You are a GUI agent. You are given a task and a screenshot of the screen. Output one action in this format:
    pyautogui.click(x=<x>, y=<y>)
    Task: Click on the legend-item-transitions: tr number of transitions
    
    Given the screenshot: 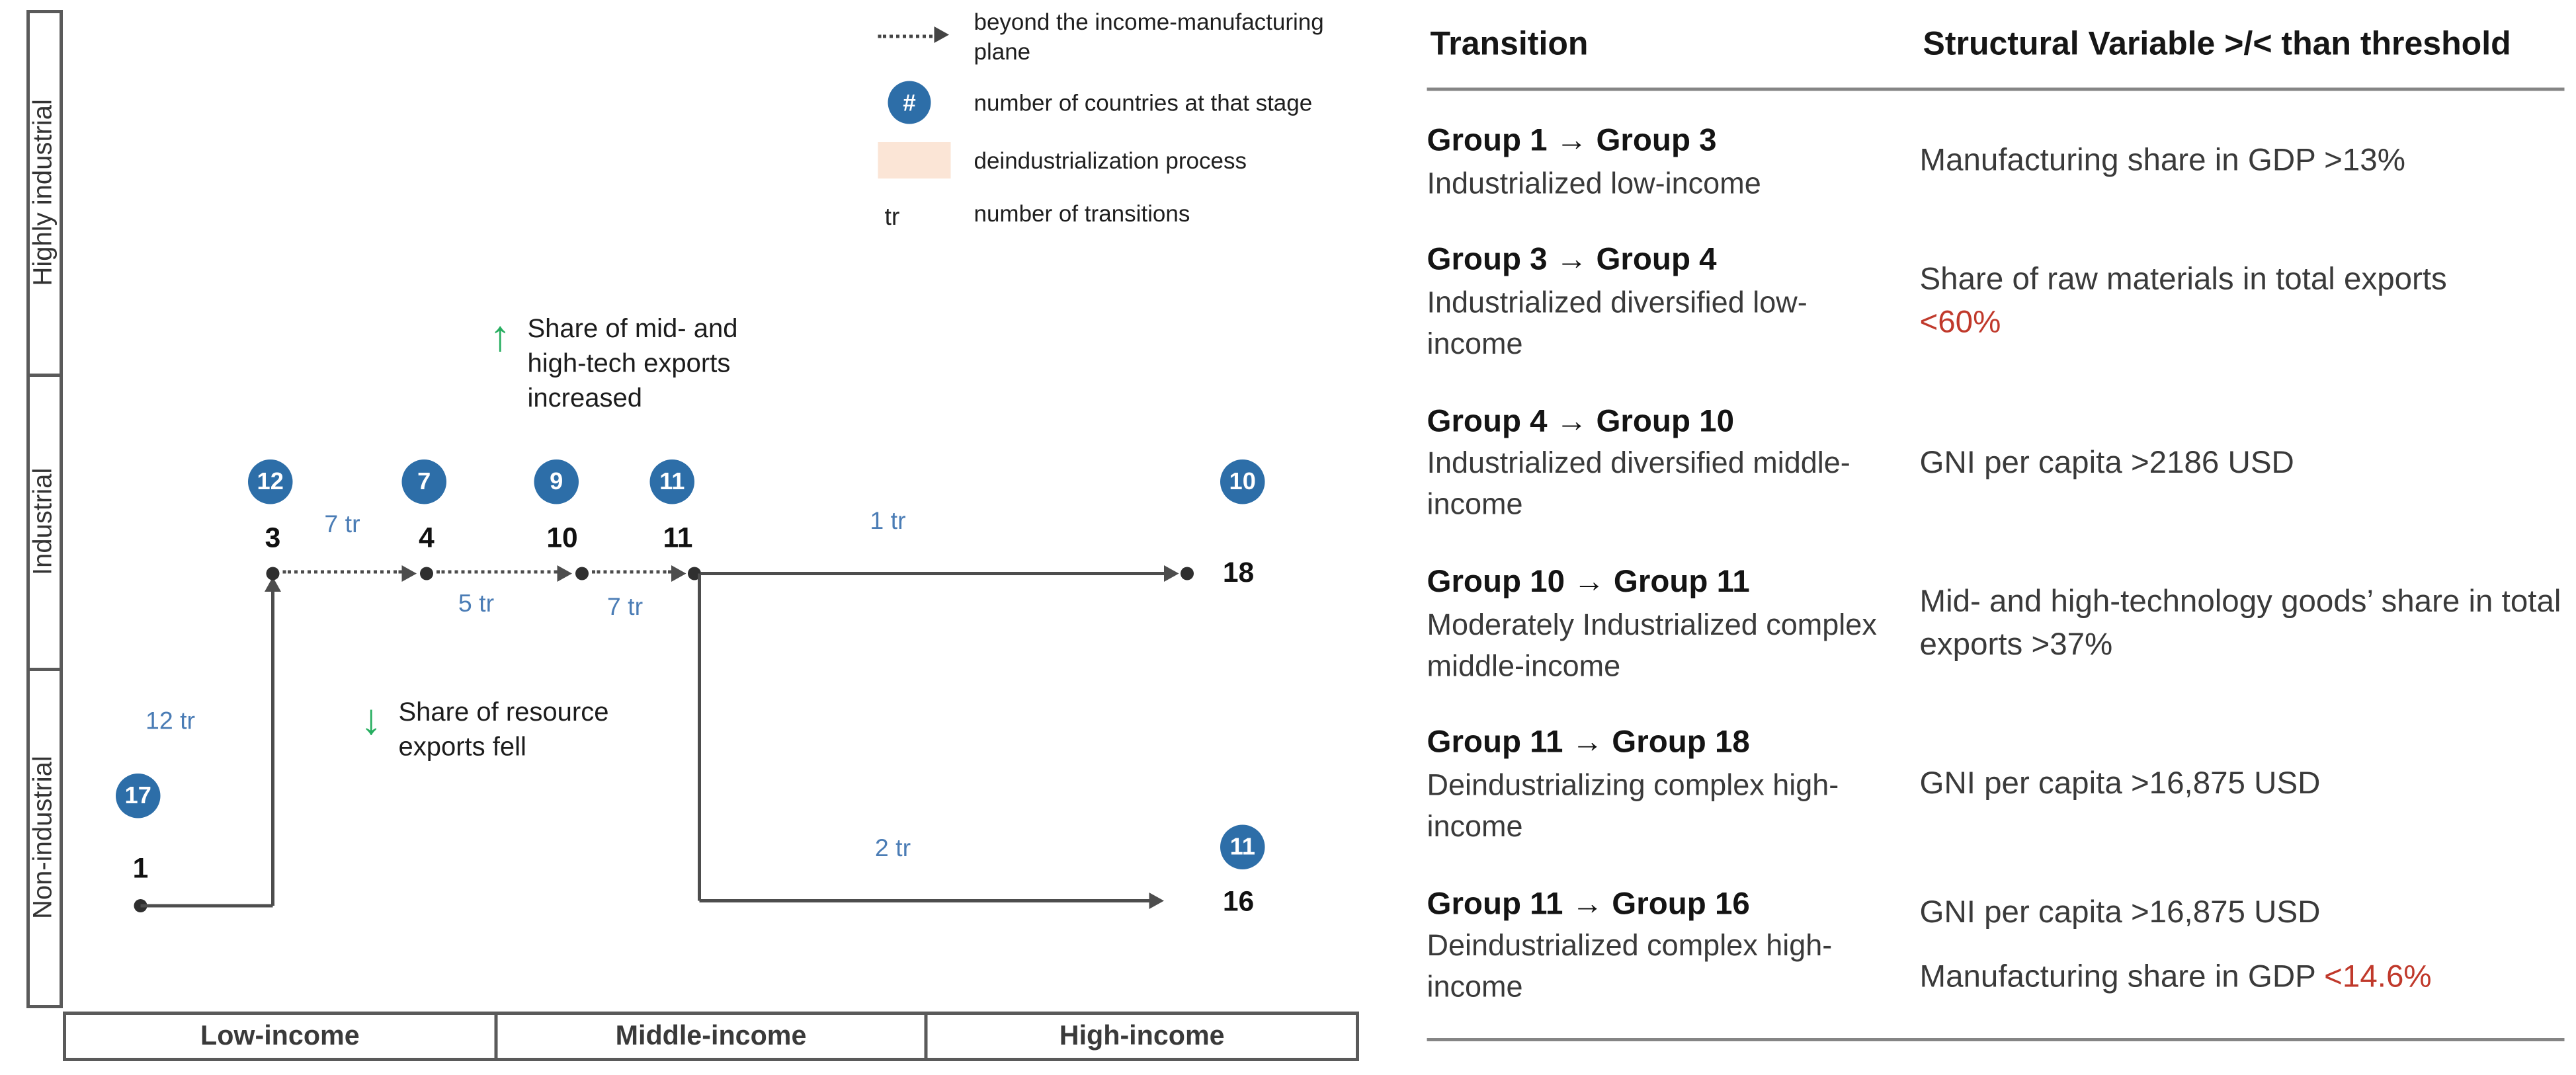 What is the action you would take?
    pyautogui.click(x=1126, y=214)
    